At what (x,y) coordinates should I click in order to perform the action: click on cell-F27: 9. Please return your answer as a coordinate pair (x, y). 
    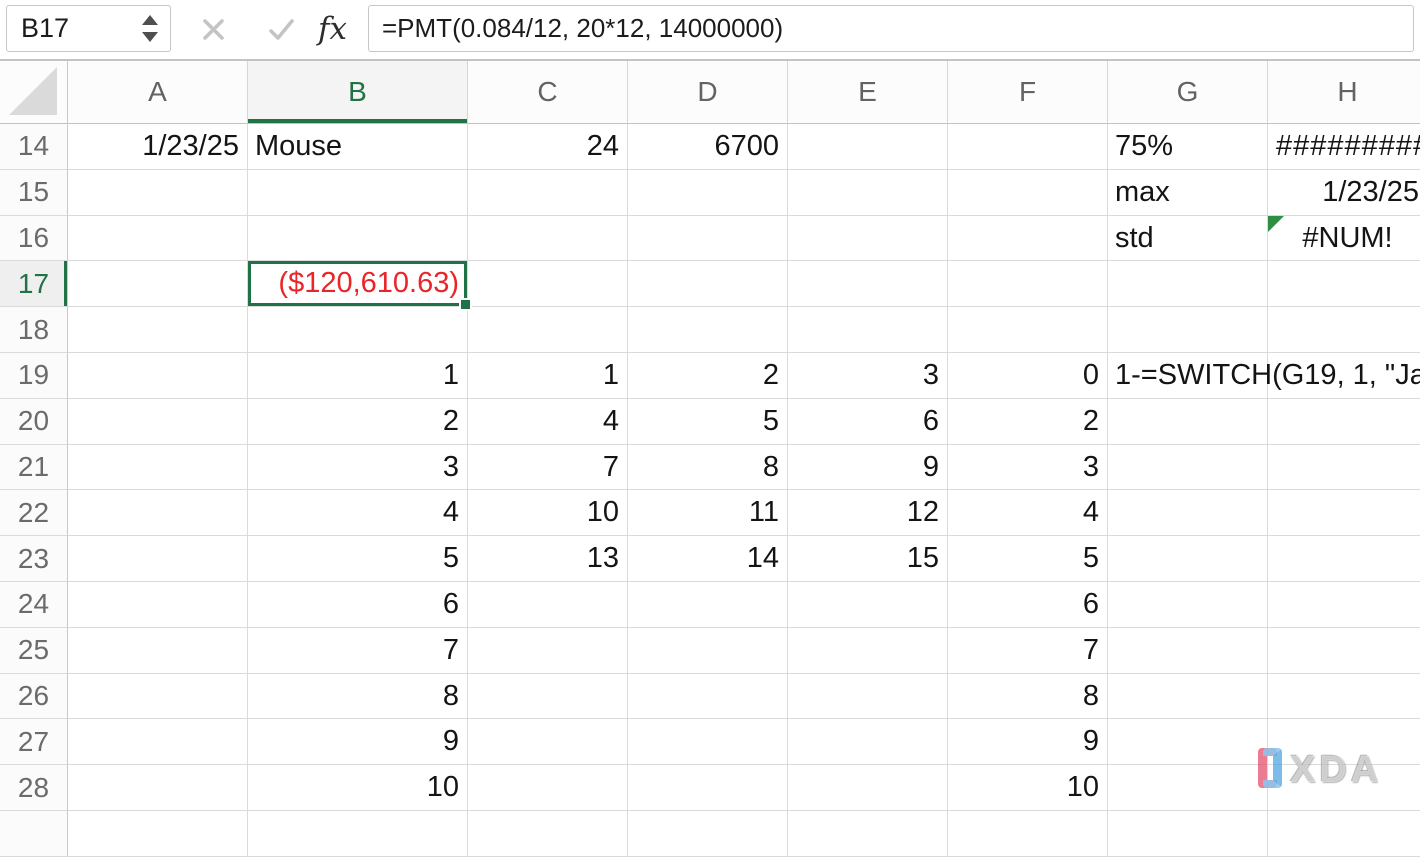
    Looking at the image, I should click on (1028, 742).